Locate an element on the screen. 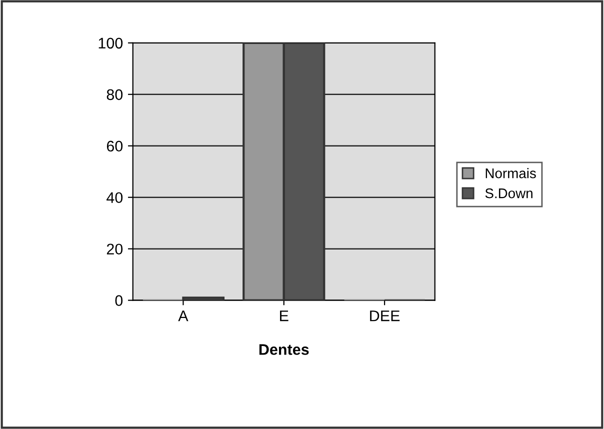  x-tick-label: E is located at coordinates (284, 316).